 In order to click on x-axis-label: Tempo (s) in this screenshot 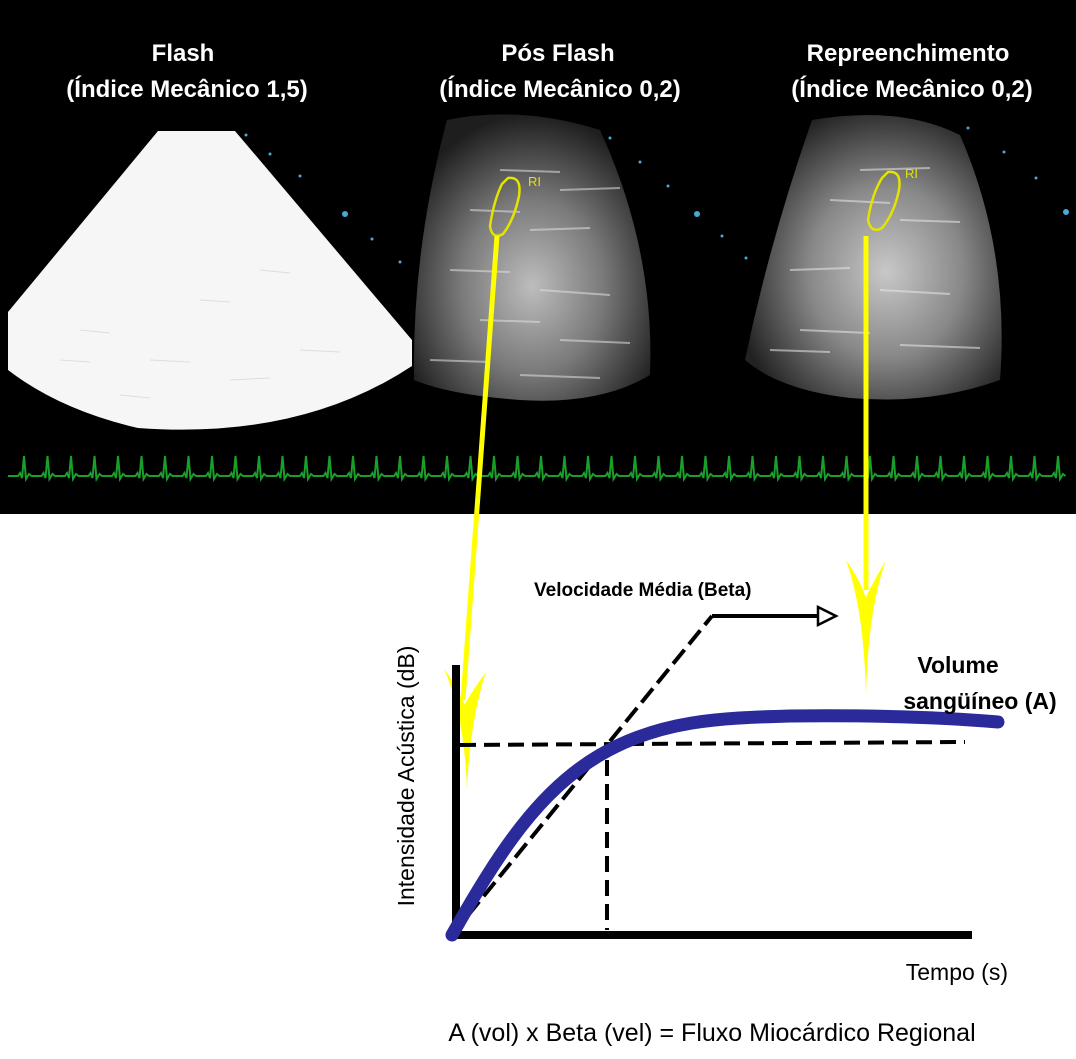, I will do `click(957, 972)`.